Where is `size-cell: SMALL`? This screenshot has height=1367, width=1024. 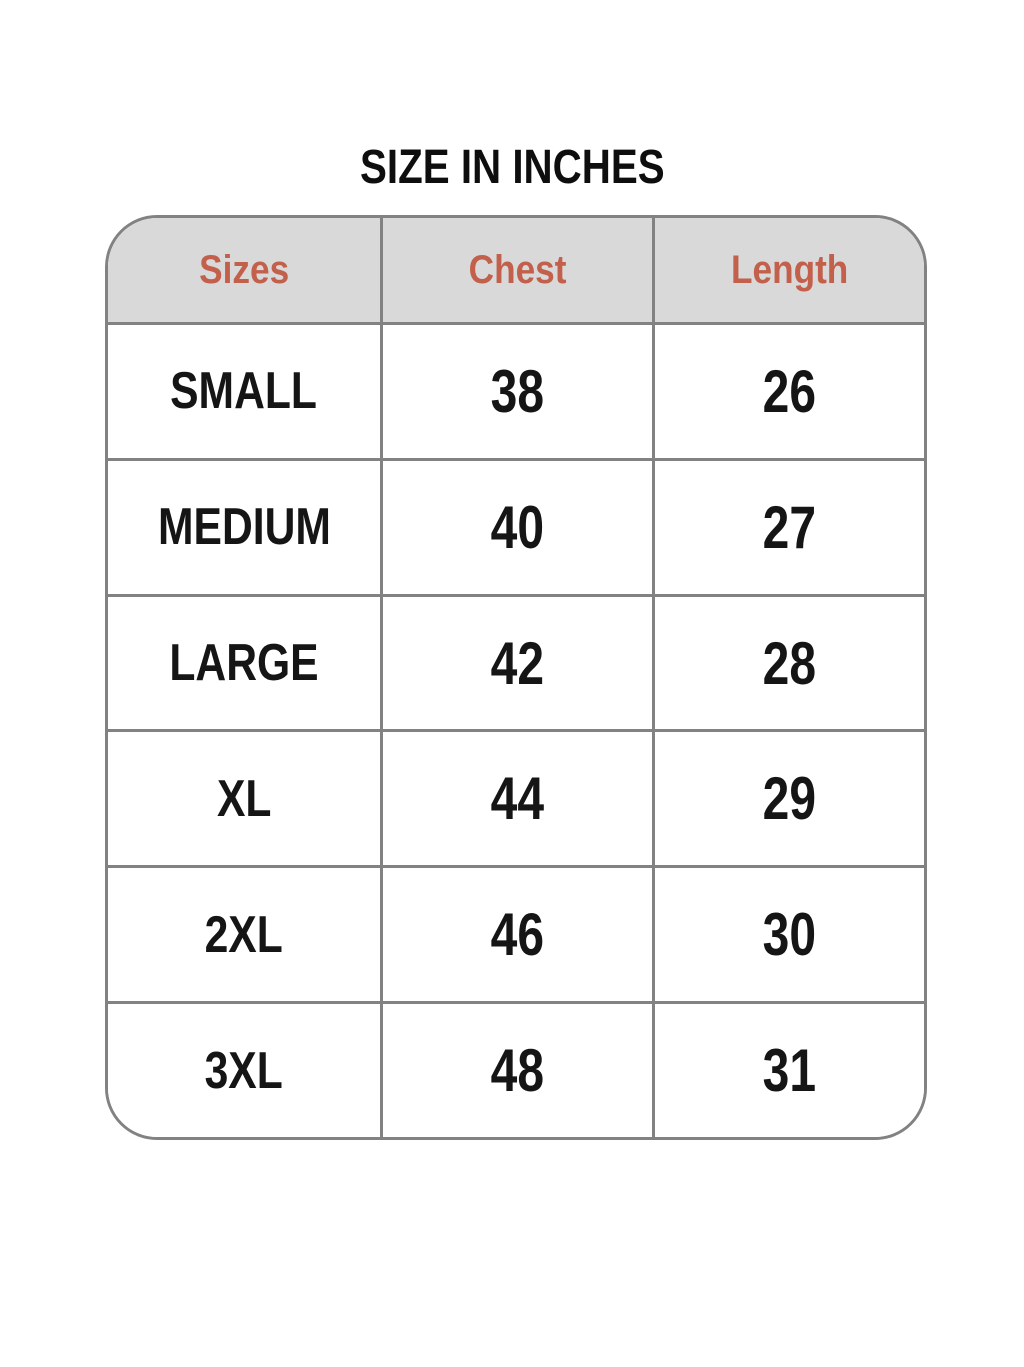
size-cell: SMALL is located at coordinates (244, 391).